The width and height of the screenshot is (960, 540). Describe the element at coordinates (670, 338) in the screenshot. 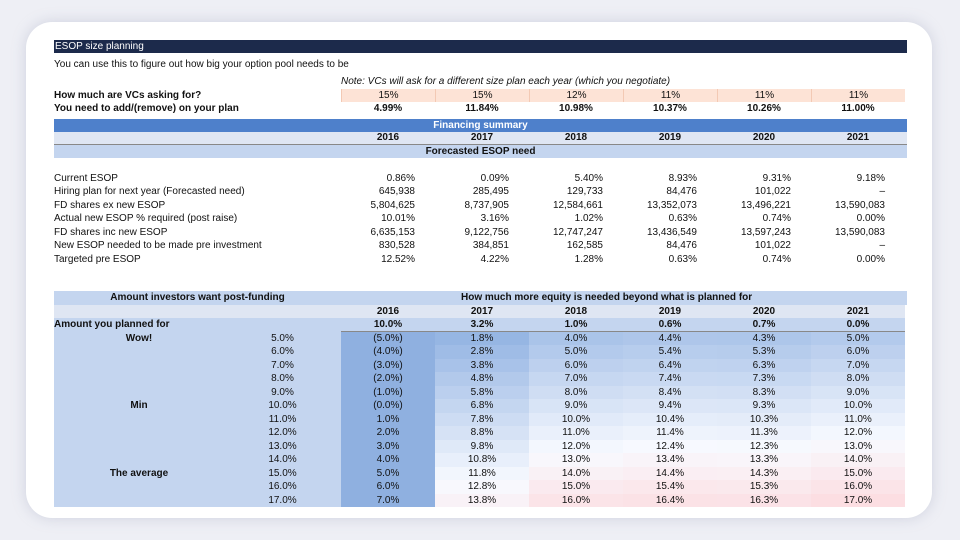

I see `sens-value: 4.4%` at that location.